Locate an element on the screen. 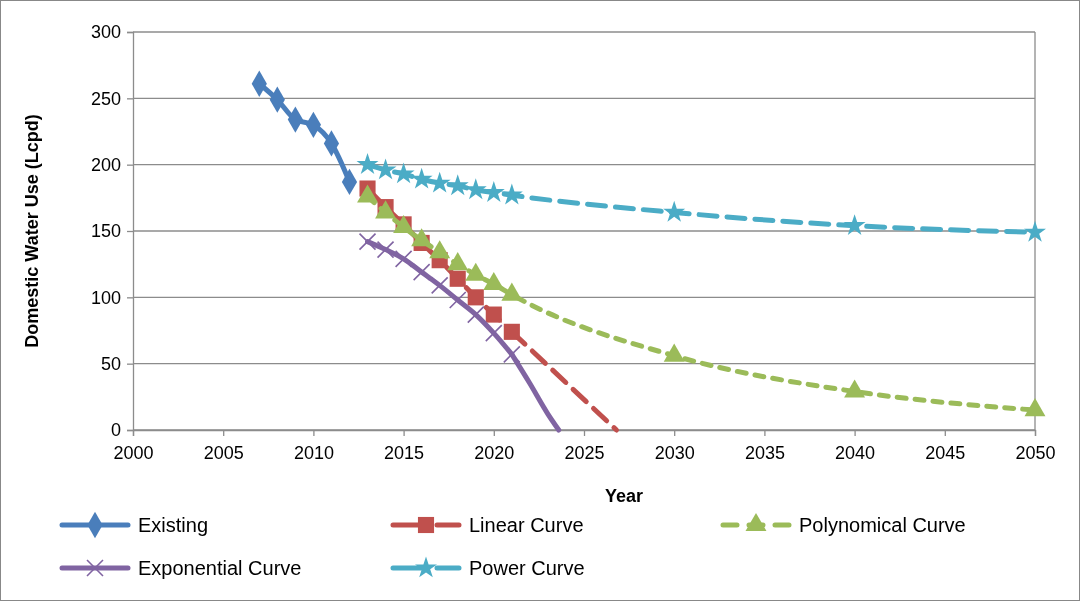 Image resolution: width=1080 pixels, height=601 pixels. y-tick-label: 100 is located at coordinates (105, 297).